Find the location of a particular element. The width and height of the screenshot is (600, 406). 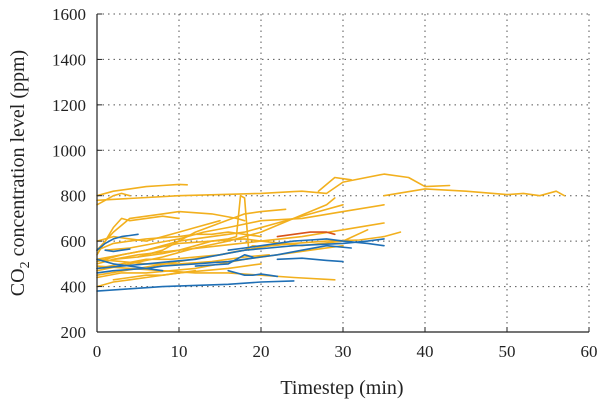

series-line-30-blue is located at coordinates (117, 242).